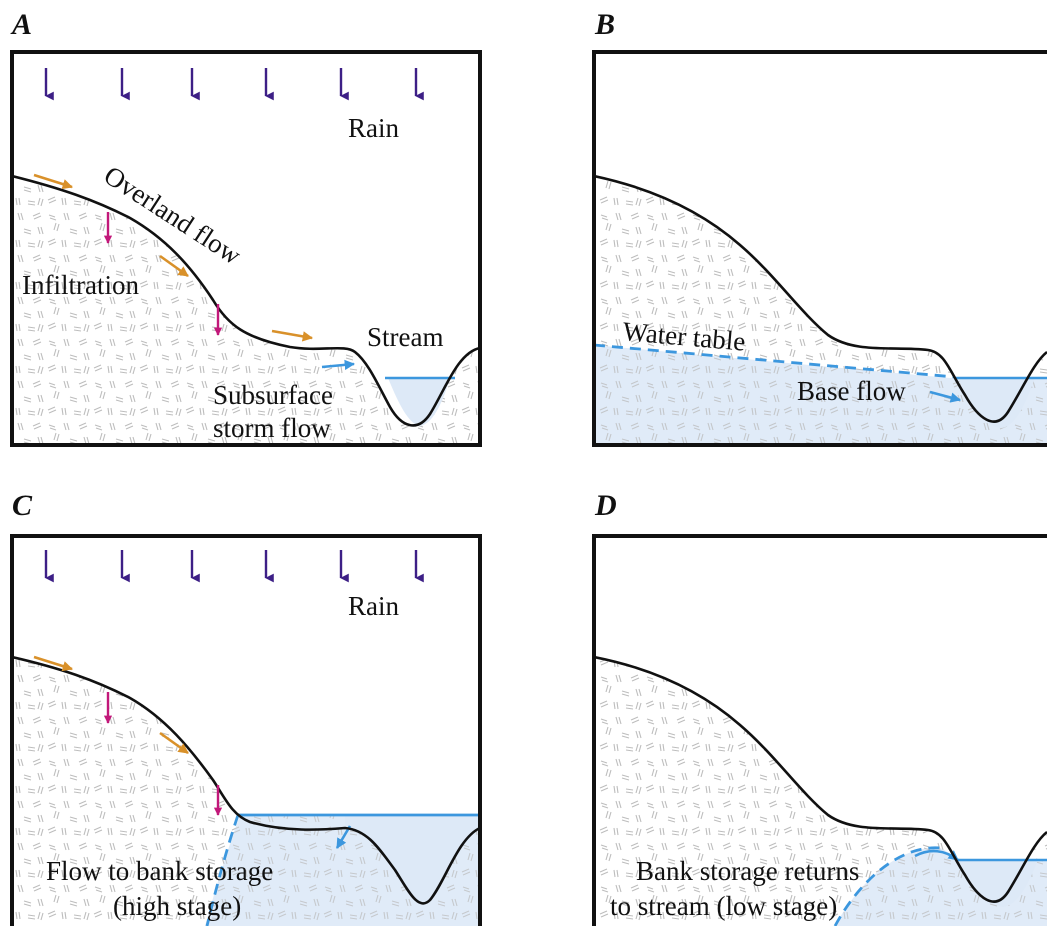  What do you see at coordinates (405, 337) in the screenshot?
I see `stream-label-a: Stream` at bounding box center [405, 337].